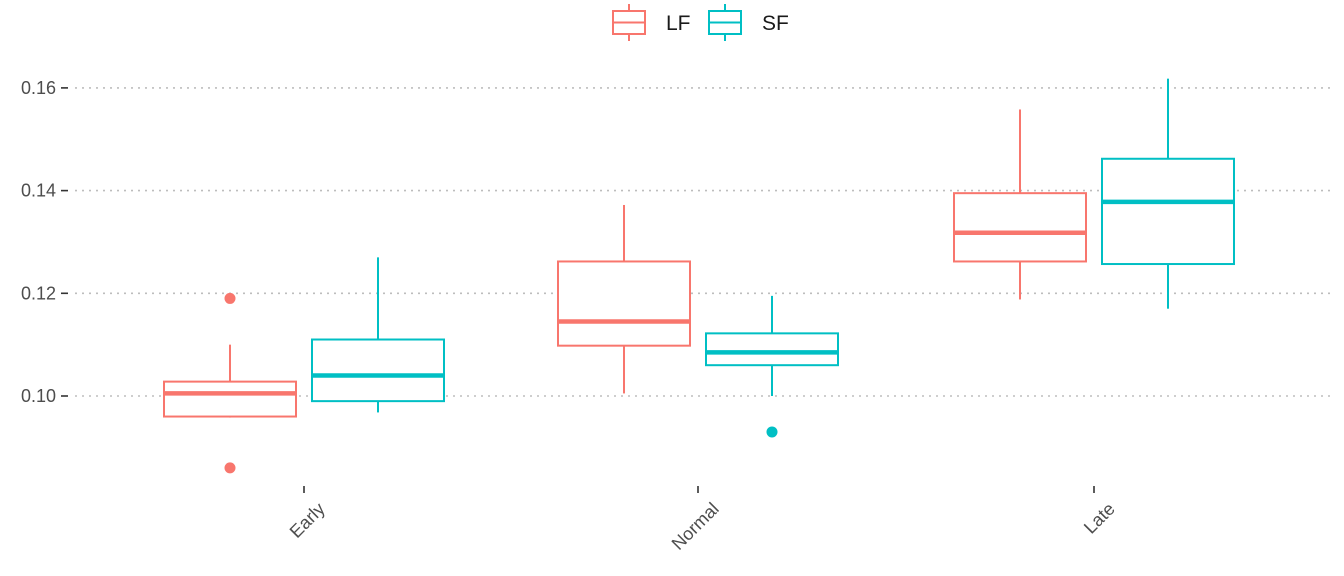 The width and height of the screenshot is (1344, 576). What do you see at coordinates (38, 88) in the screenshot?
I see `y-tick-label: 0.16` at bounding box center [38, 88].